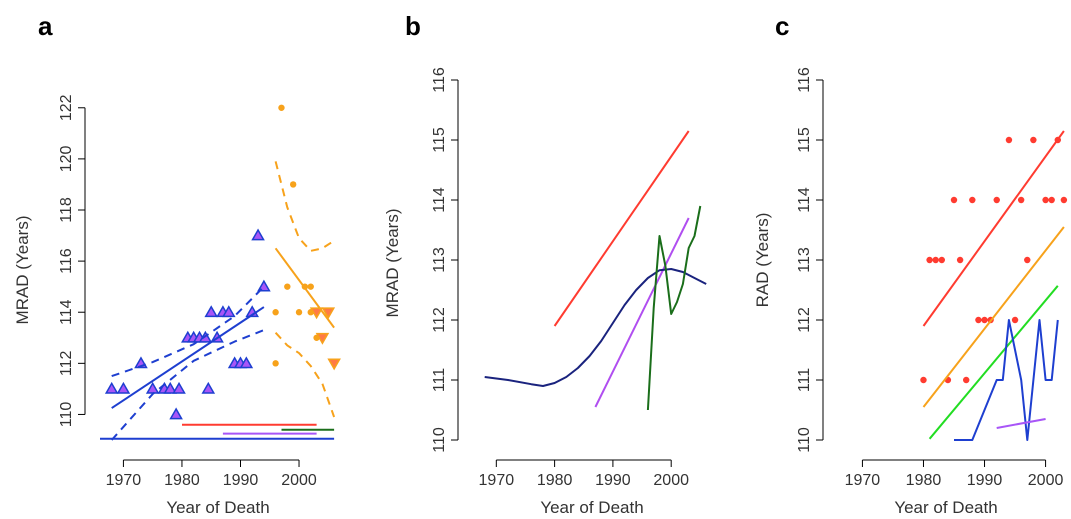 This screenshot has width=1071, height=519. I want to click on y-tick-label-a: 122, so click(66, 107).